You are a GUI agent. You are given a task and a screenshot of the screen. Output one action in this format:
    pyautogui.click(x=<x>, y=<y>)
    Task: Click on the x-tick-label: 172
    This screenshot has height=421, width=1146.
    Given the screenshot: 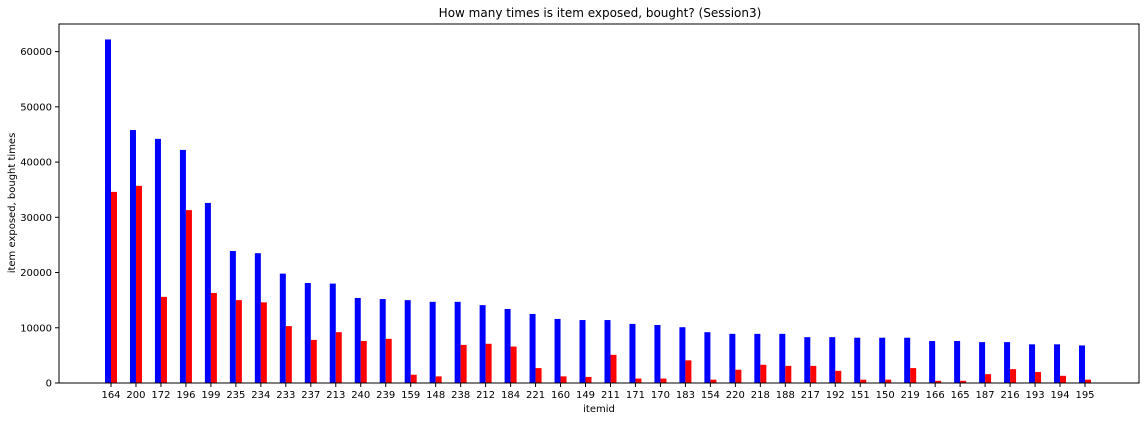 What is the action you would take?
    pyautogui.click(x=160, y=395)
    